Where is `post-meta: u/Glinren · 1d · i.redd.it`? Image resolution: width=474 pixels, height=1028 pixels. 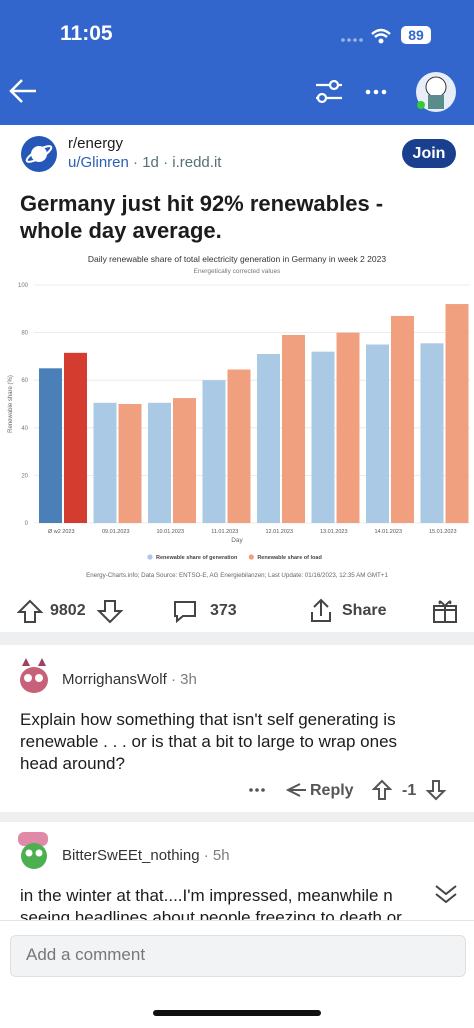 post-meta: u/Glinren · 1d · i.redd.it is located at coordinates (145, 162).